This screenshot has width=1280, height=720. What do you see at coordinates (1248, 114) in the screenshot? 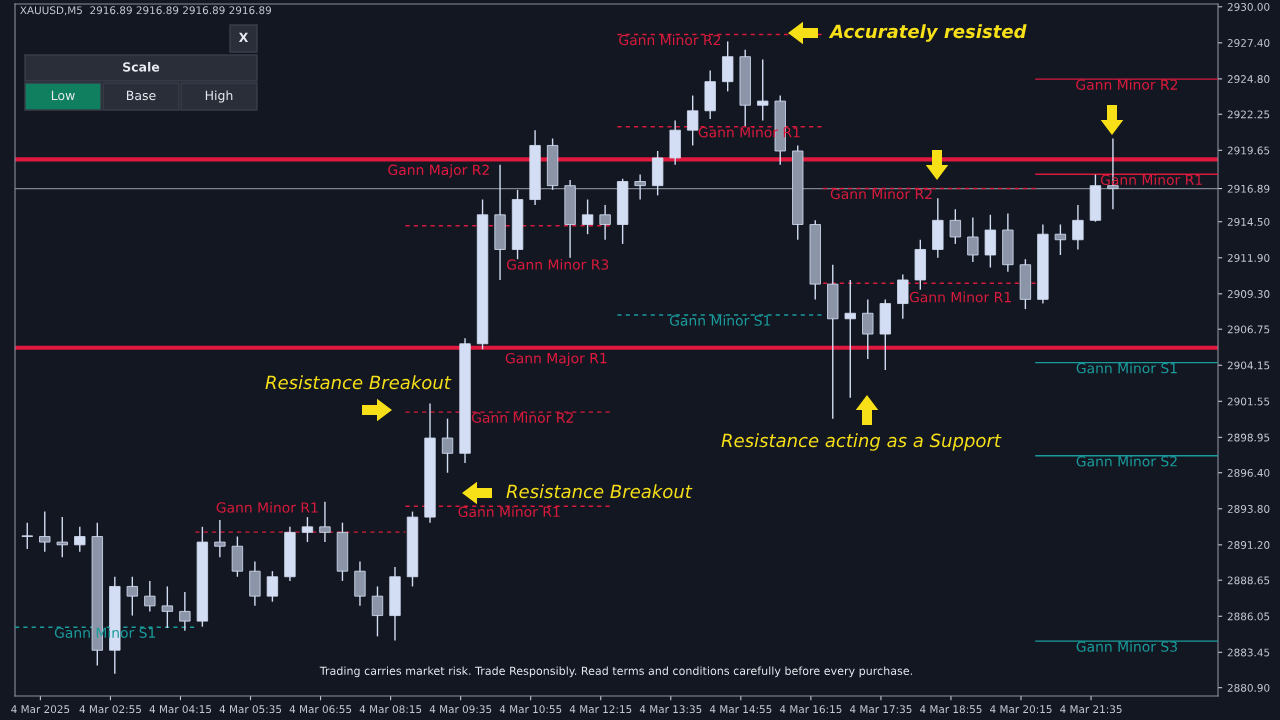
I see `y-tick-label: 2922.25` at bounding box center [1248, 114].